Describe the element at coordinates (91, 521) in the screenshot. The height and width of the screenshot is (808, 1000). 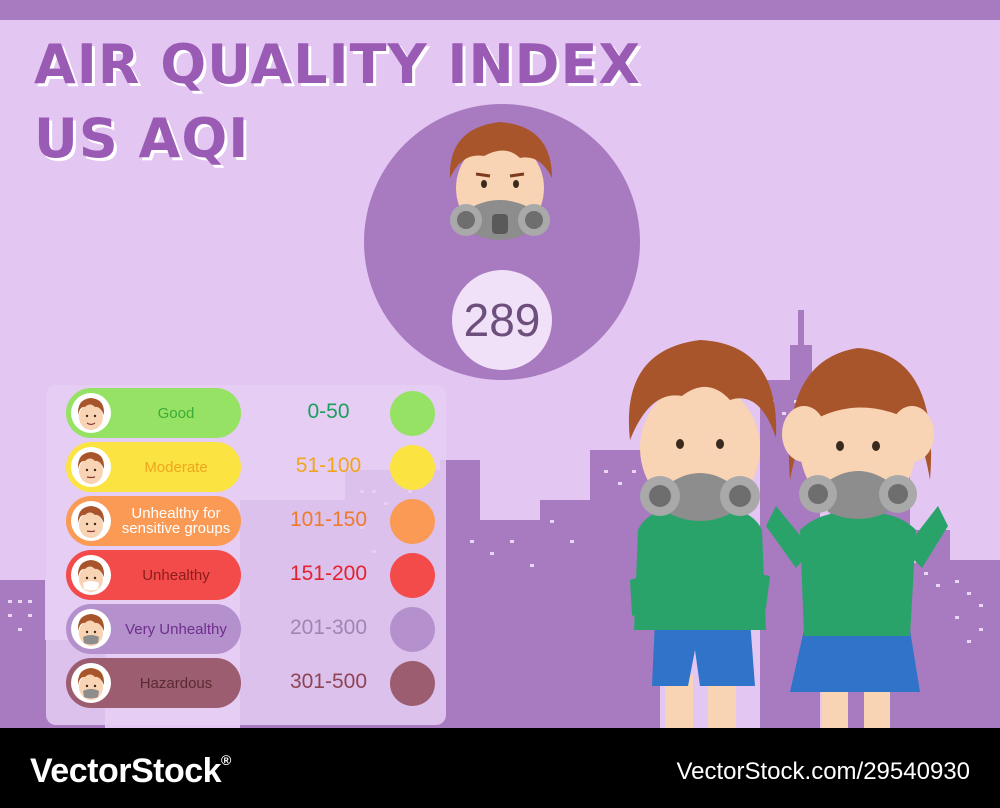
I see `worried-face-icon` at that location.